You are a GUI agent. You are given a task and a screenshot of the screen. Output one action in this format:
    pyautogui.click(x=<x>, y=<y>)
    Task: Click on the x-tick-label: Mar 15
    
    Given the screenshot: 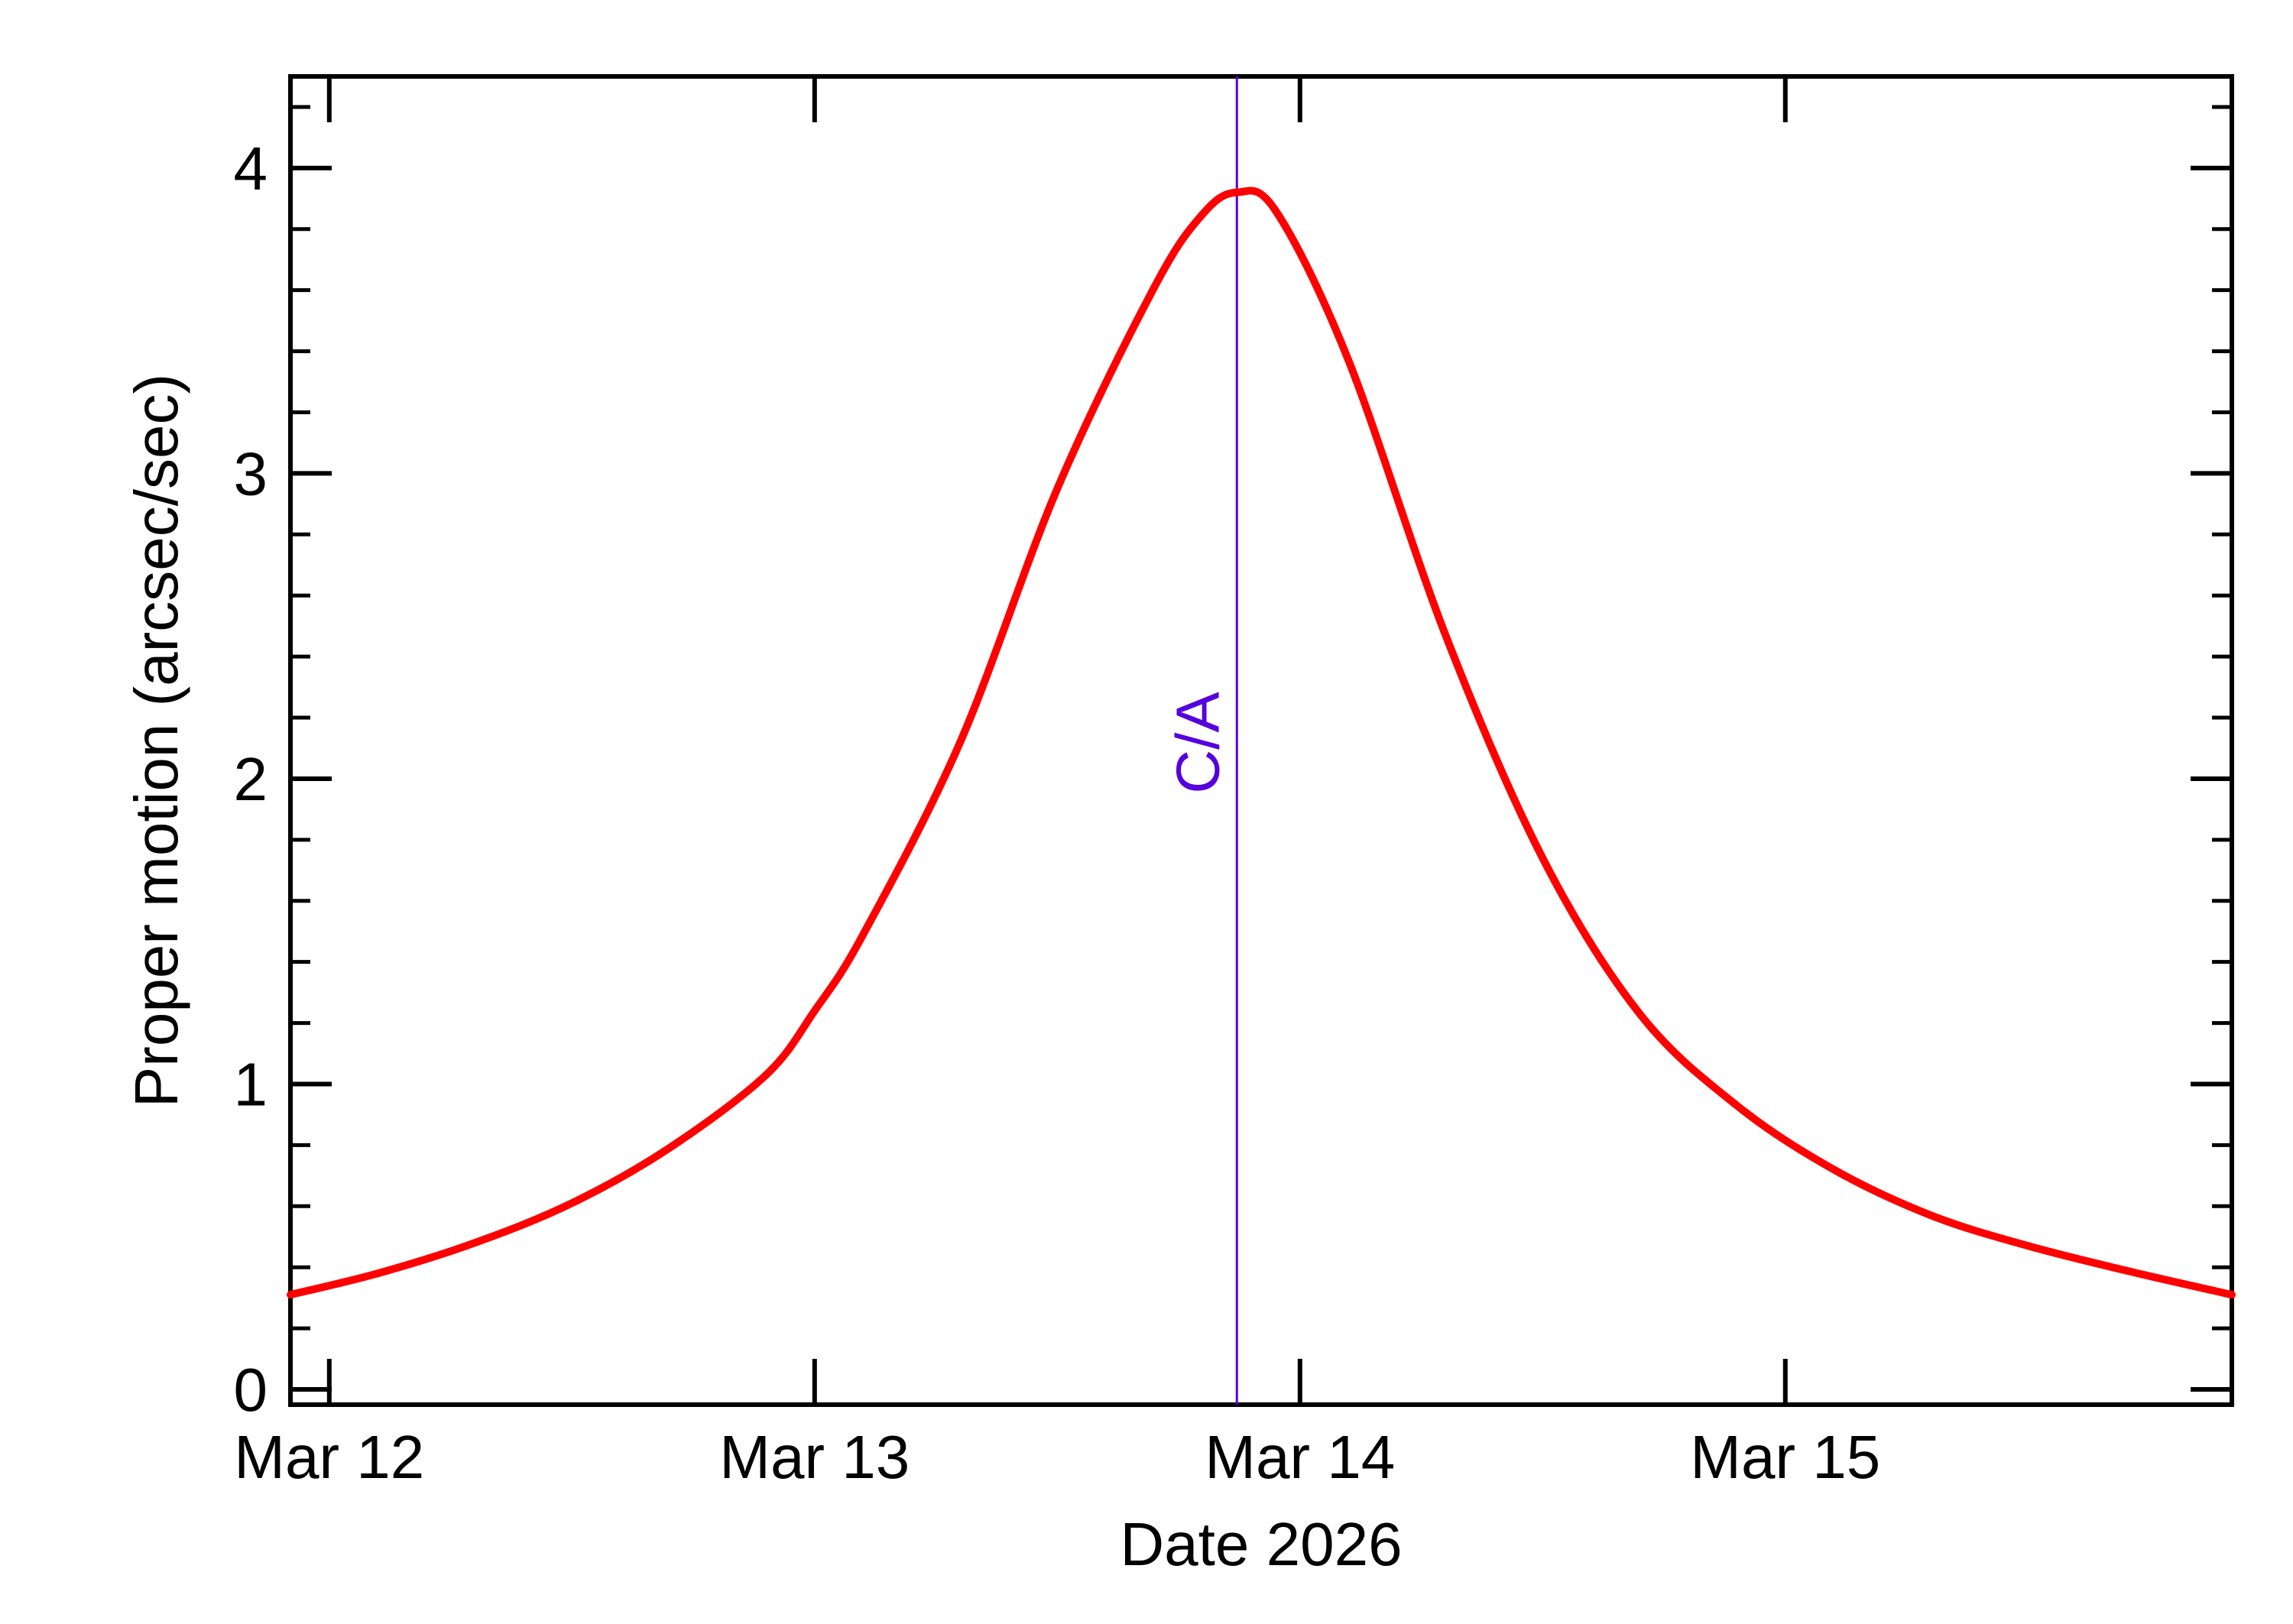 What is the action you would take?
    pyautogui.click(x=1785, y=1457)
    